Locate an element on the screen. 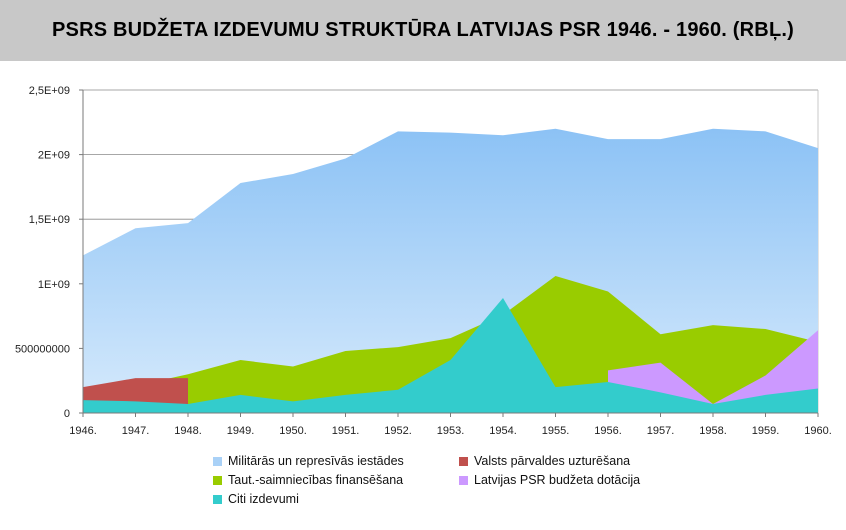 The width and height of the screenshot is (846, 530). legend-item-other: Citi izdevumi is located at coordinates (256, 499).